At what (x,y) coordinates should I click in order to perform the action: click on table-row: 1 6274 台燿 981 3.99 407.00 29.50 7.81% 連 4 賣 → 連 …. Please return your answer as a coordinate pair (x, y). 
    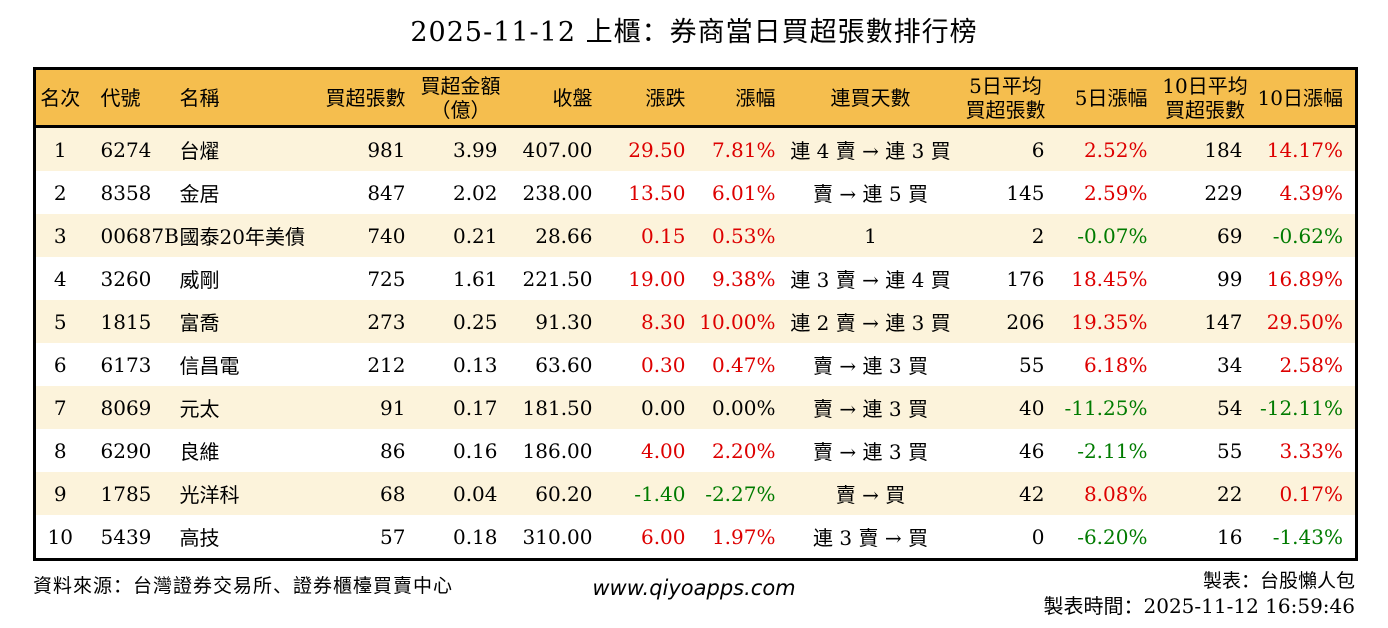
    Looking at the image, I should click on (695, 148).